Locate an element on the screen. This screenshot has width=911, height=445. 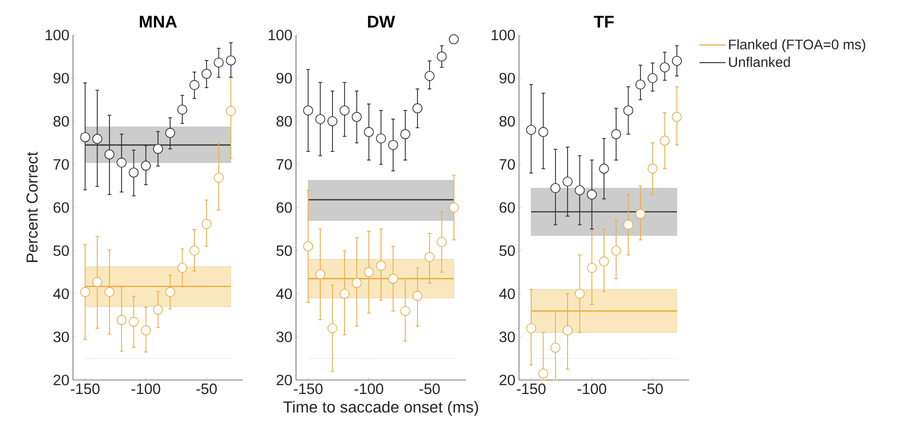
chart-title: MNA is located at coordinates (158, 22).